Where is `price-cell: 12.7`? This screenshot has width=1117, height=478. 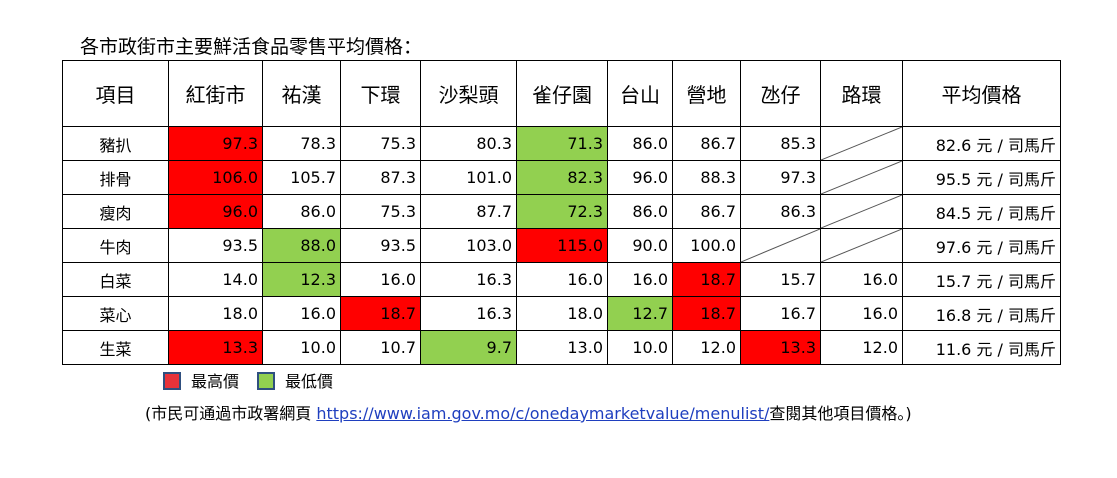 price-cell: 12.7 is located at coordinates (640, 313).